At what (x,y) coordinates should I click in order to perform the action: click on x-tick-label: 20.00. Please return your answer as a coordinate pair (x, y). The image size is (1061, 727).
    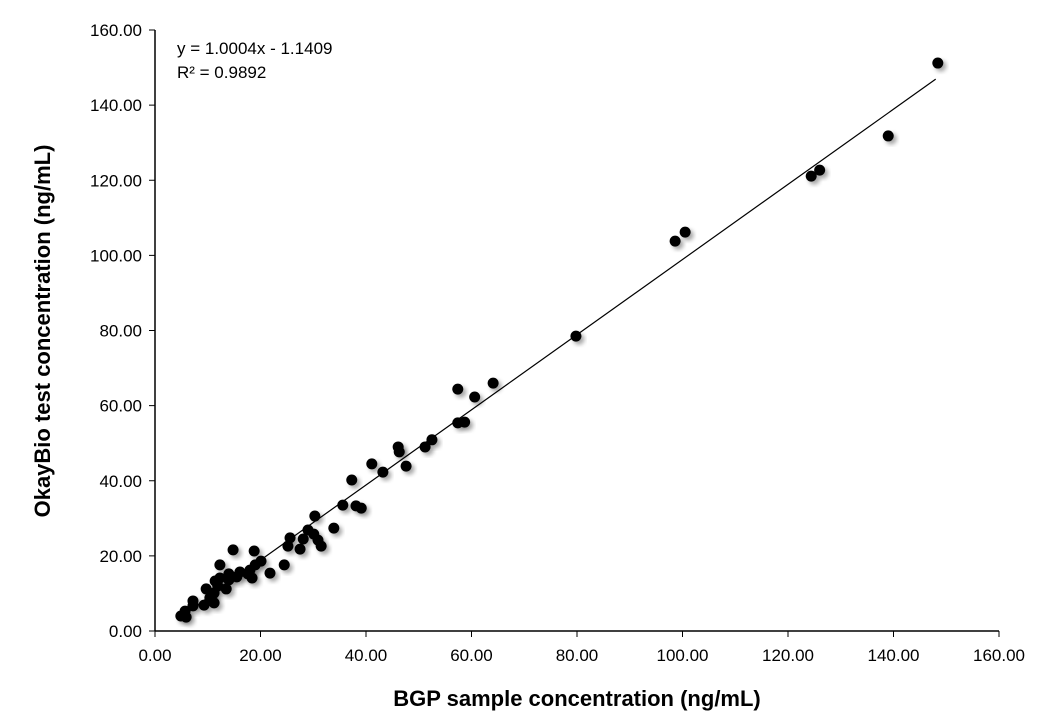
    Looking at the image, I should click on (260, 655).